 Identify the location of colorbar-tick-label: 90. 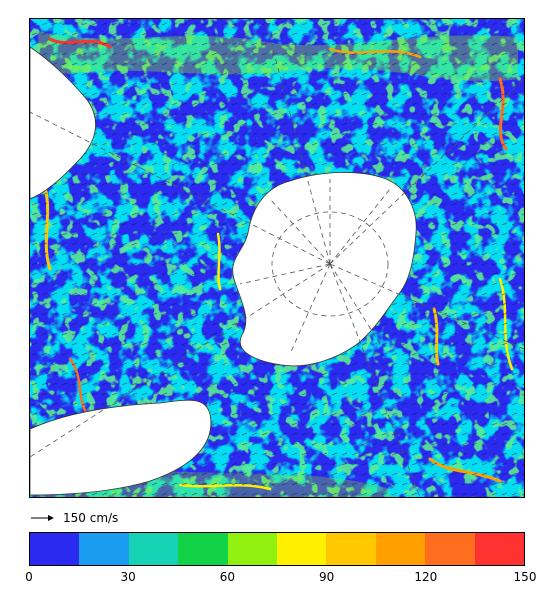
(326, 577).